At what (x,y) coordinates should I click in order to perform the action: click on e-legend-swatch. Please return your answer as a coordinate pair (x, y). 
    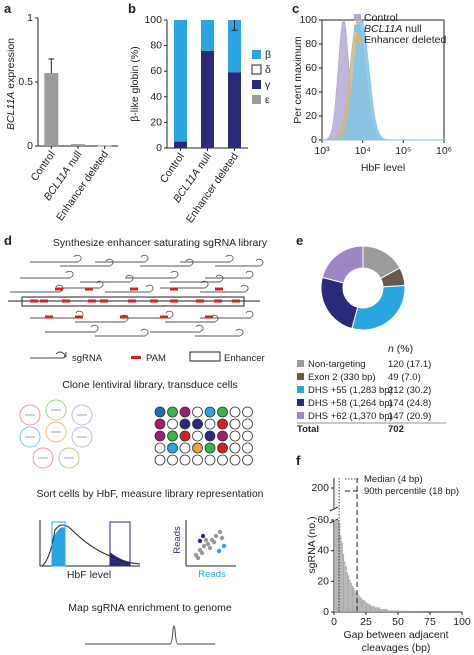
    Looking at the image, I should click on (300, 415).